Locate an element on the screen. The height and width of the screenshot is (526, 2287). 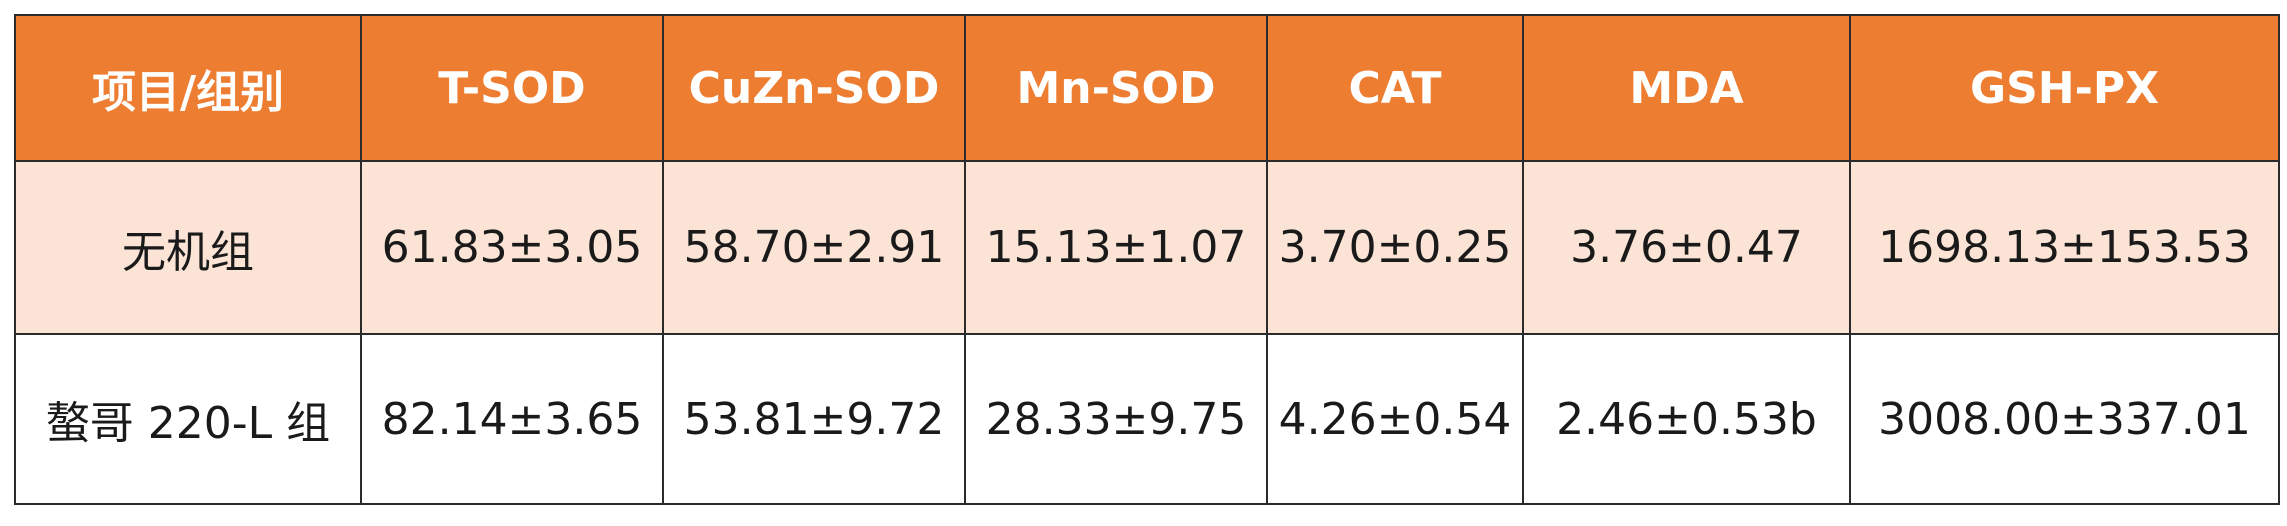
table-cell-mda: 2.46±0.53b is located at coordinates (1686, 419).